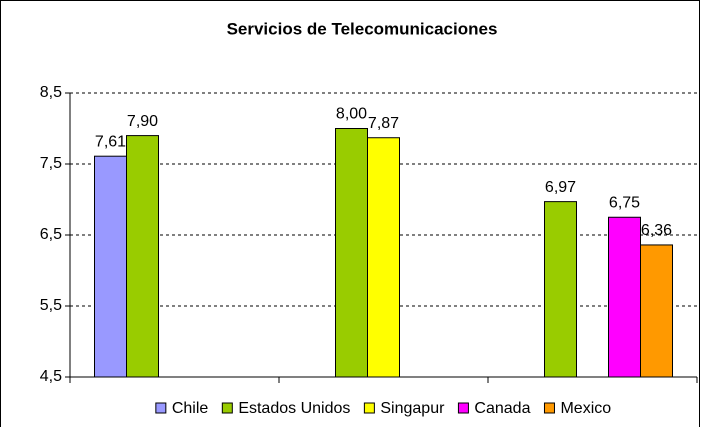 This screenshot has height=427, width=701. What do you see at coordinates (656, 230) in the screenshot?
I see `value-label: 6,36` at bounding box center [656, 230].